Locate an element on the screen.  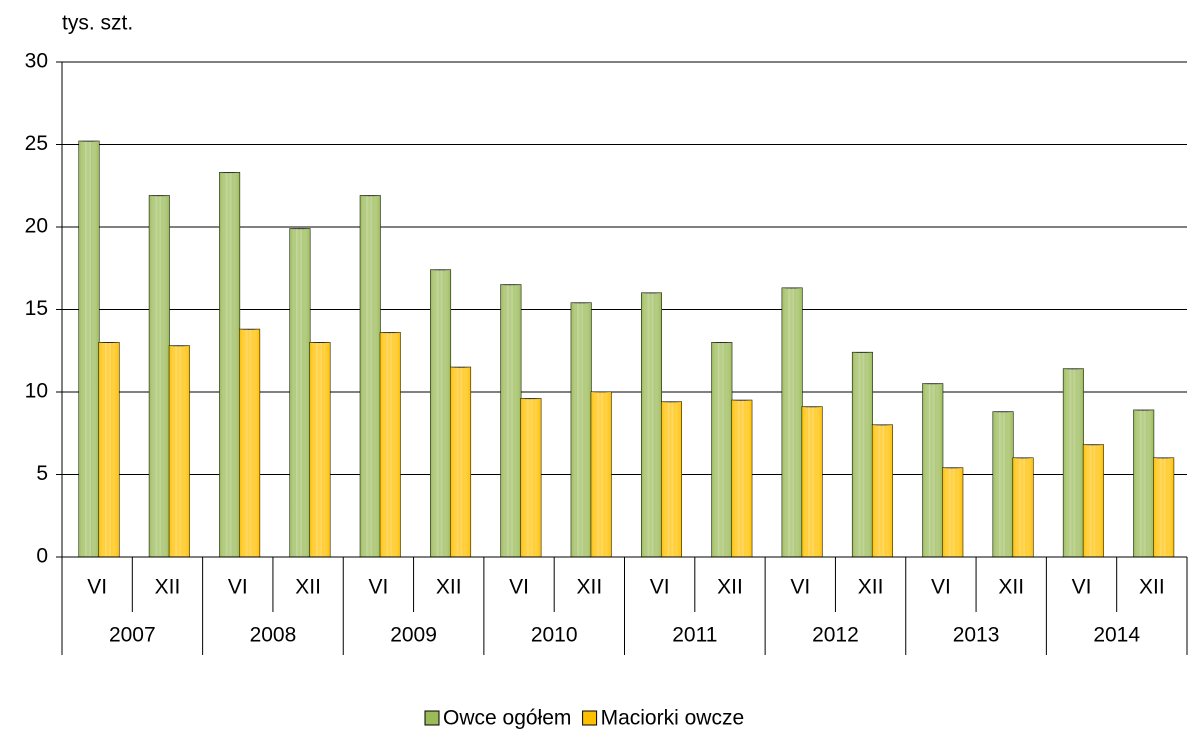
group-label: 2010 is located at coordinates (554, 635).